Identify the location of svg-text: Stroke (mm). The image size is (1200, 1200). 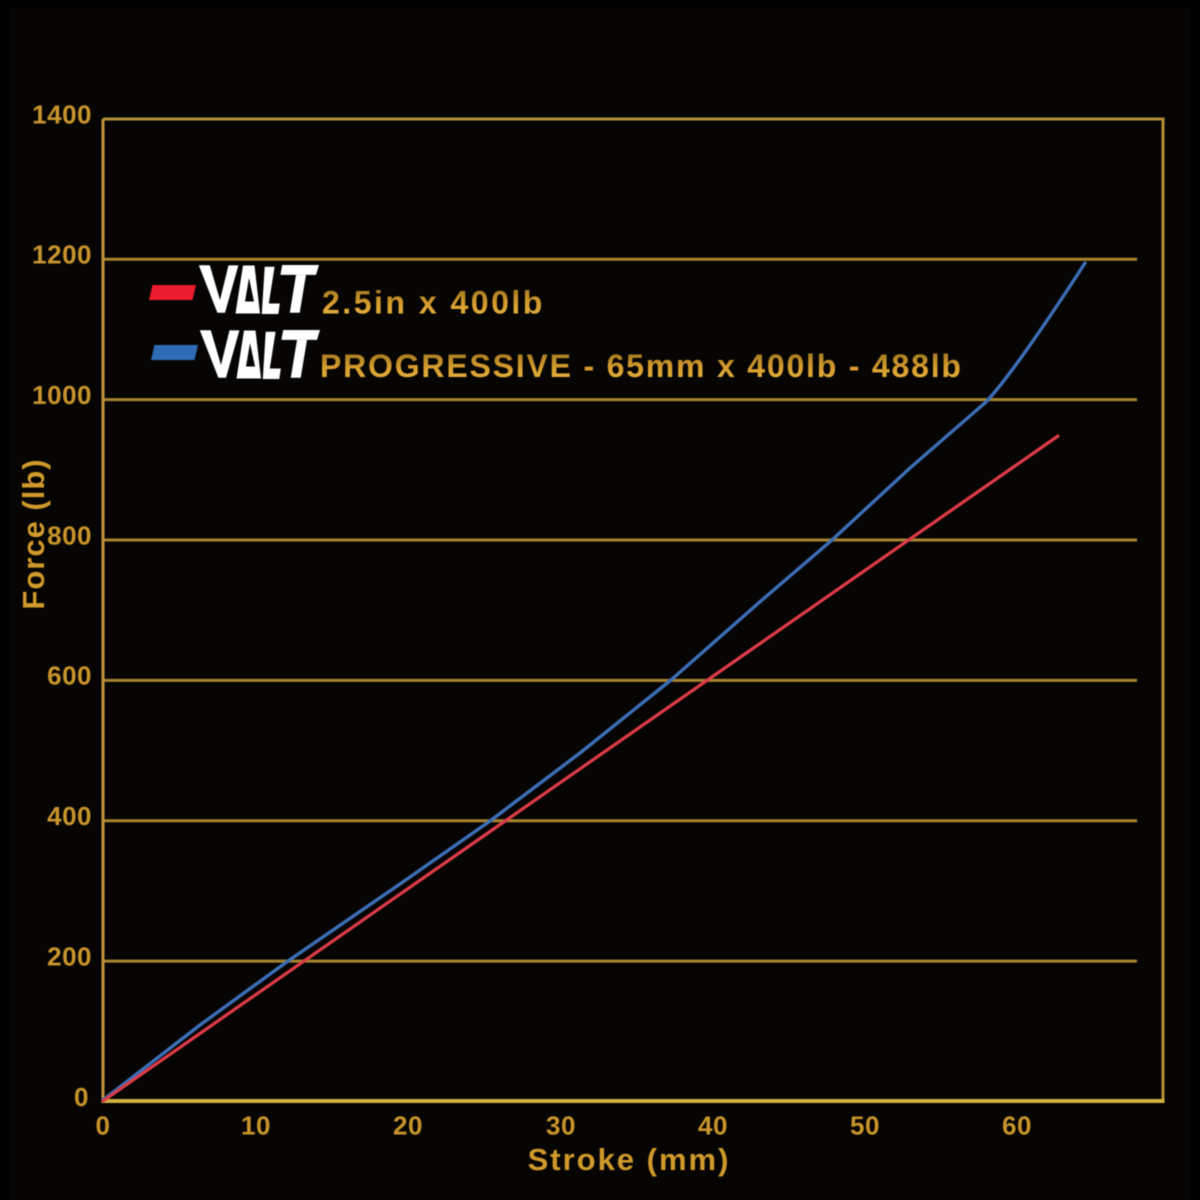
(629, 1159).